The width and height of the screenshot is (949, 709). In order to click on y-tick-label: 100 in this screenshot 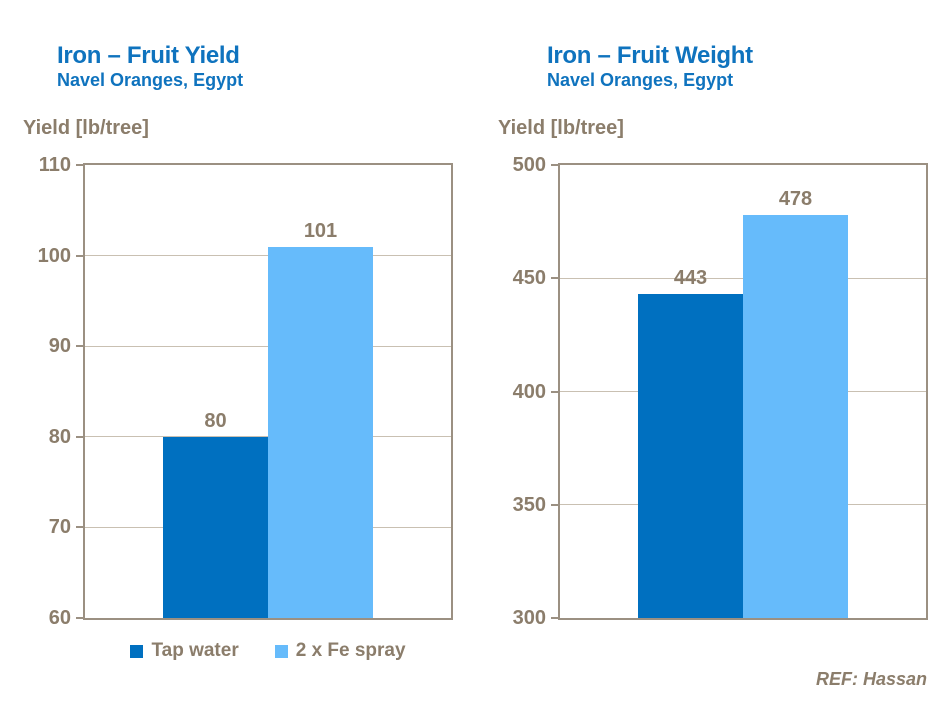, I will do `click(54, 255)`.